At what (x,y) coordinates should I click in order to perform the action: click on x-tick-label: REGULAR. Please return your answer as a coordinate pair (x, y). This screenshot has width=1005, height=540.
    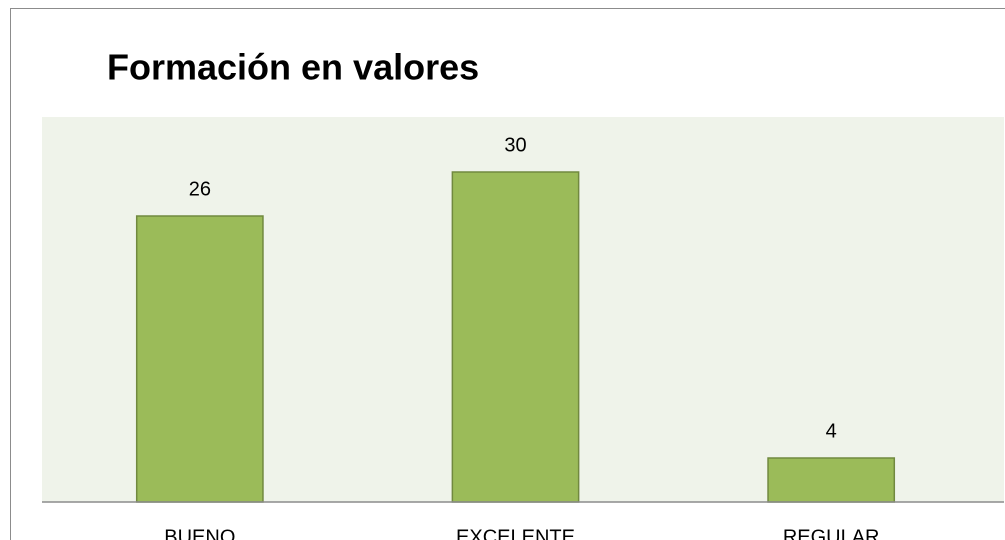
    Looking at the image, I should click on (831, 533).